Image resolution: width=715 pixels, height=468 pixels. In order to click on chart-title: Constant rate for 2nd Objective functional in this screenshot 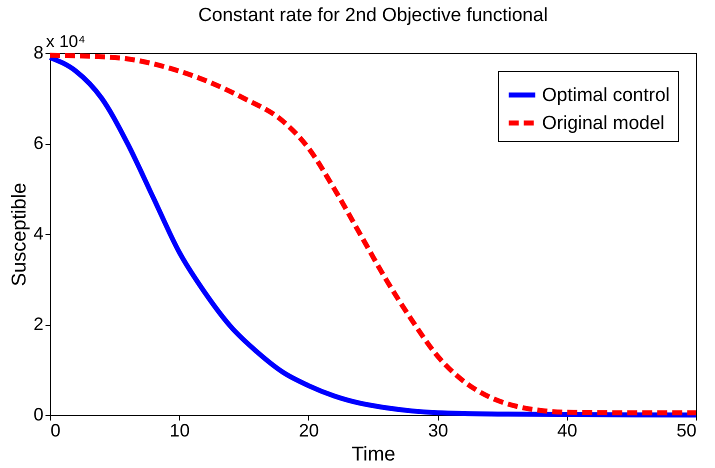, I will do `click(373, 15)`.